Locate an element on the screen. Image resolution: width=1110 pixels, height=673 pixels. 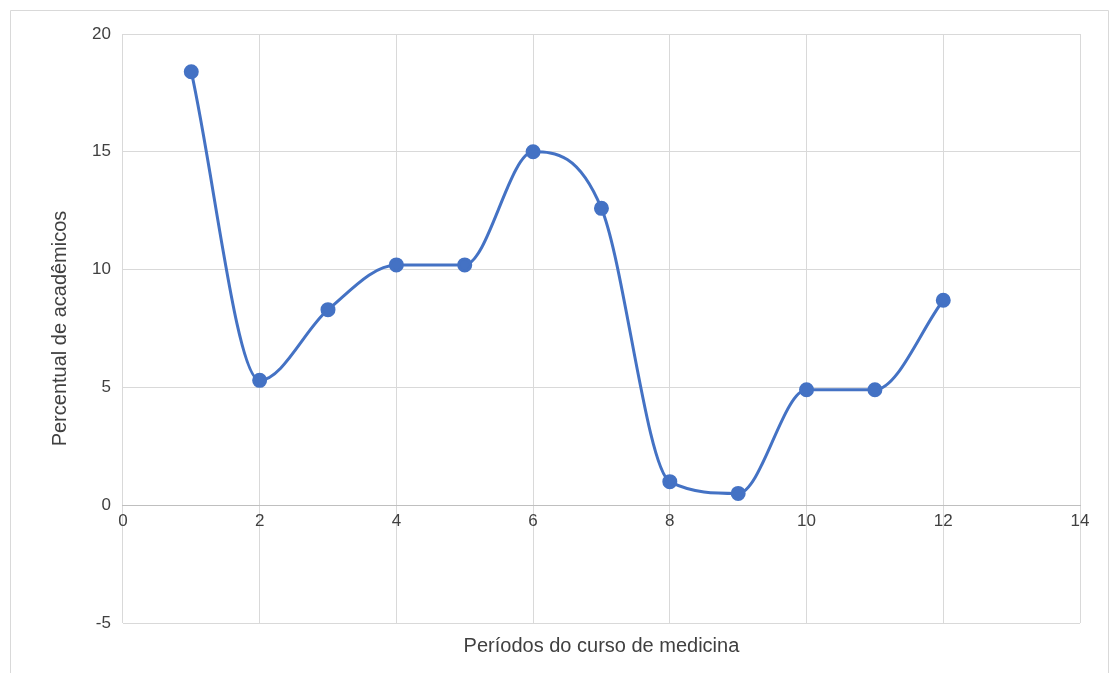
x-tick-label: 0 is located at coordinates (123, 521).